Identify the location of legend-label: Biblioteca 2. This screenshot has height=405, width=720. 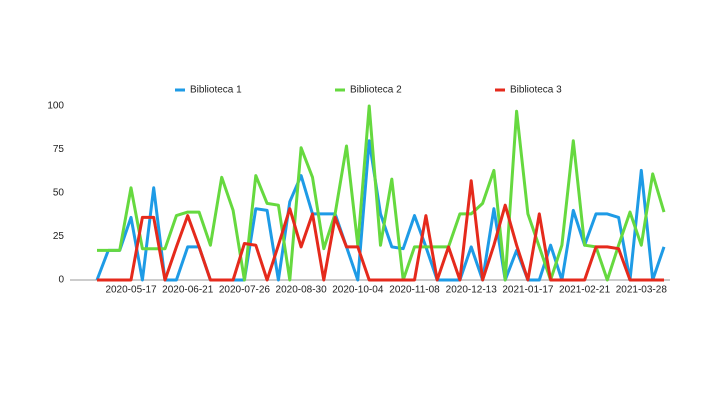
(376, 90).